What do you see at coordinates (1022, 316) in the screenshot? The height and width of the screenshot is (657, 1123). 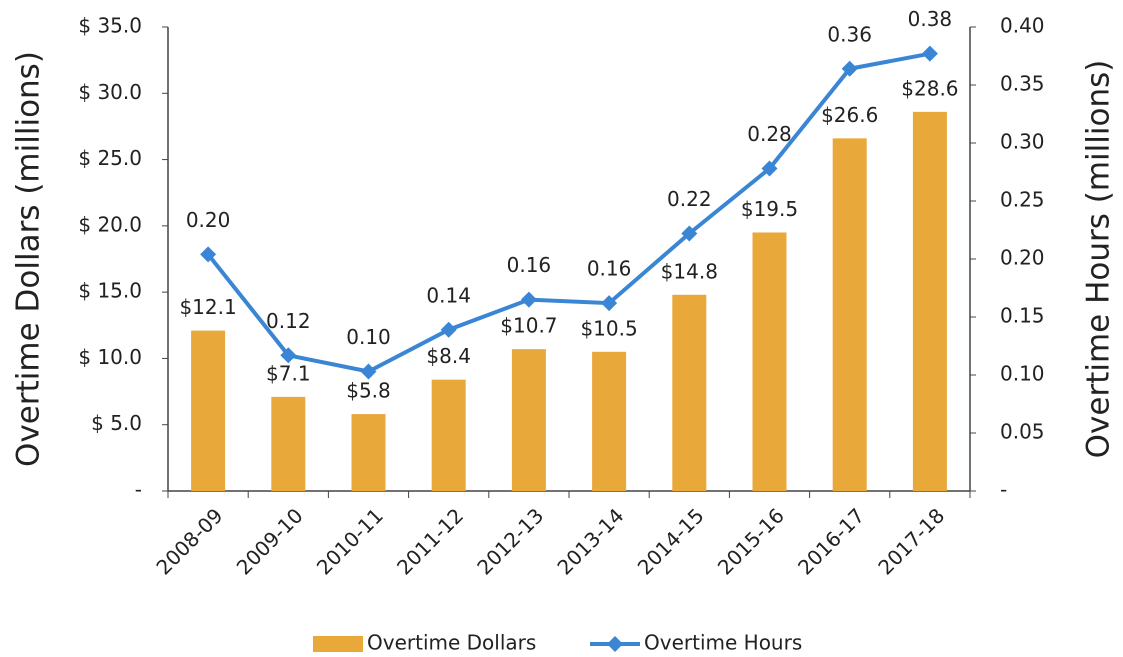 I see `y2-tick-label: 0.15` at bounding box center [1022, 316].